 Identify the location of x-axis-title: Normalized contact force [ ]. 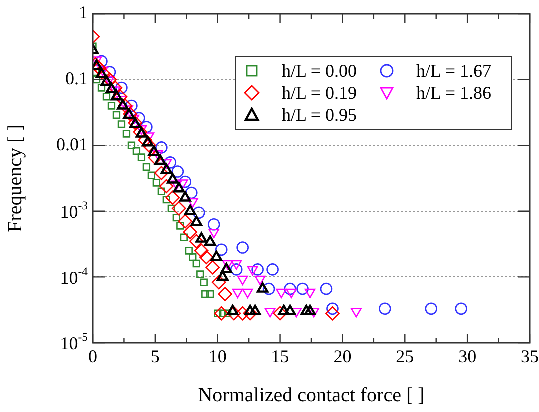
(311, 395).